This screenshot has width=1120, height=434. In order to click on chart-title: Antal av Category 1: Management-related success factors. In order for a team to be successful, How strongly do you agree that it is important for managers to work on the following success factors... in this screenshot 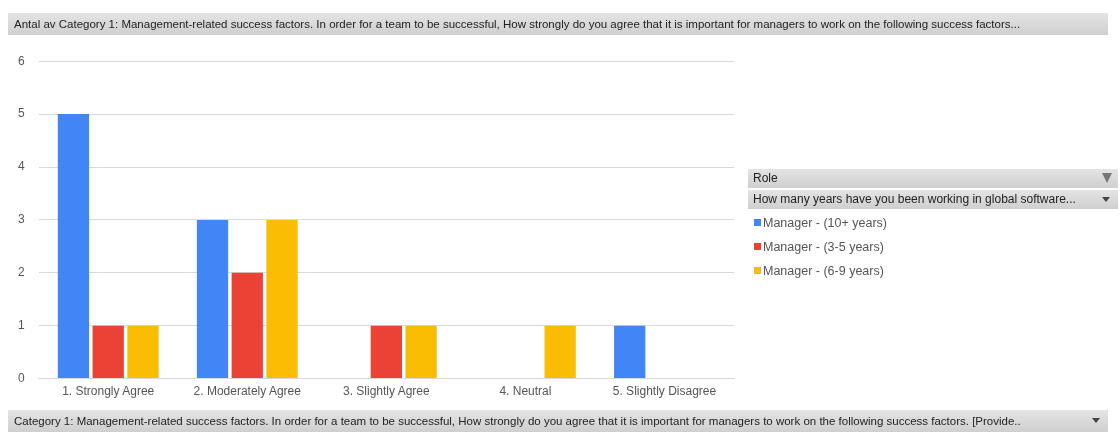, I will do `click(558, 24)`.